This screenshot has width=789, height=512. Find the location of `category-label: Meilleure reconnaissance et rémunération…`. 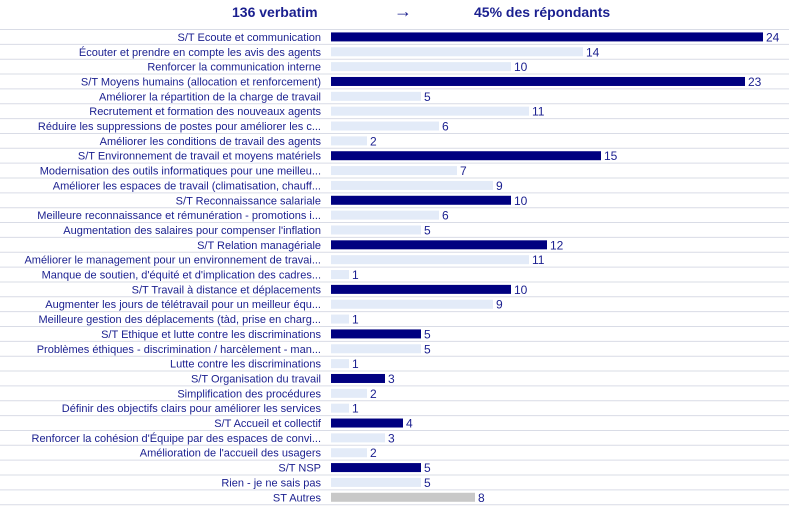

category-label: Meilleure reconnaissance et rémunération… is located at coordinates (179, 216).